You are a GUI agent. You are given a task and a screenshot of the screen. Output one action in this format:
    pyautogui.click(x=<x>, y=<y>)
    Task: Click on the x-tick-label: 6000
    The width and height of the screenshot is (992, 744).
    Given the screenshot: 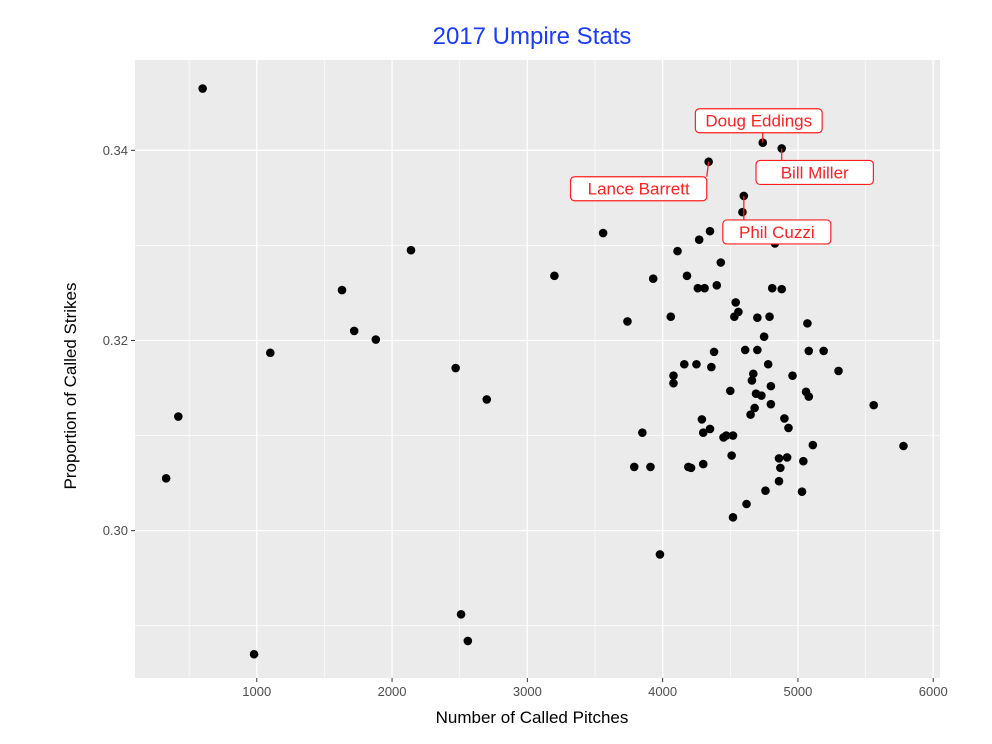 What is the action you would take?
    pyautogui.click(x=933, y=691)
    